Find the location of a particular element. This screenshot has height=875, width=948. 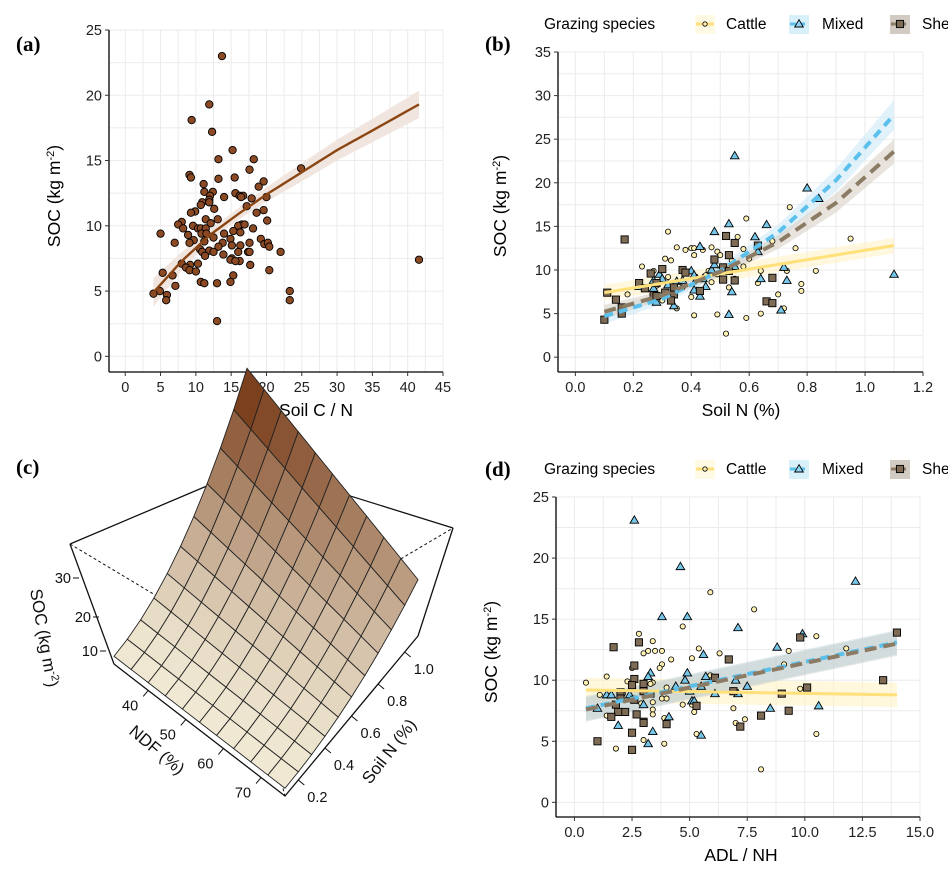

fit-line-mixed is located at coordinates (749, 216).